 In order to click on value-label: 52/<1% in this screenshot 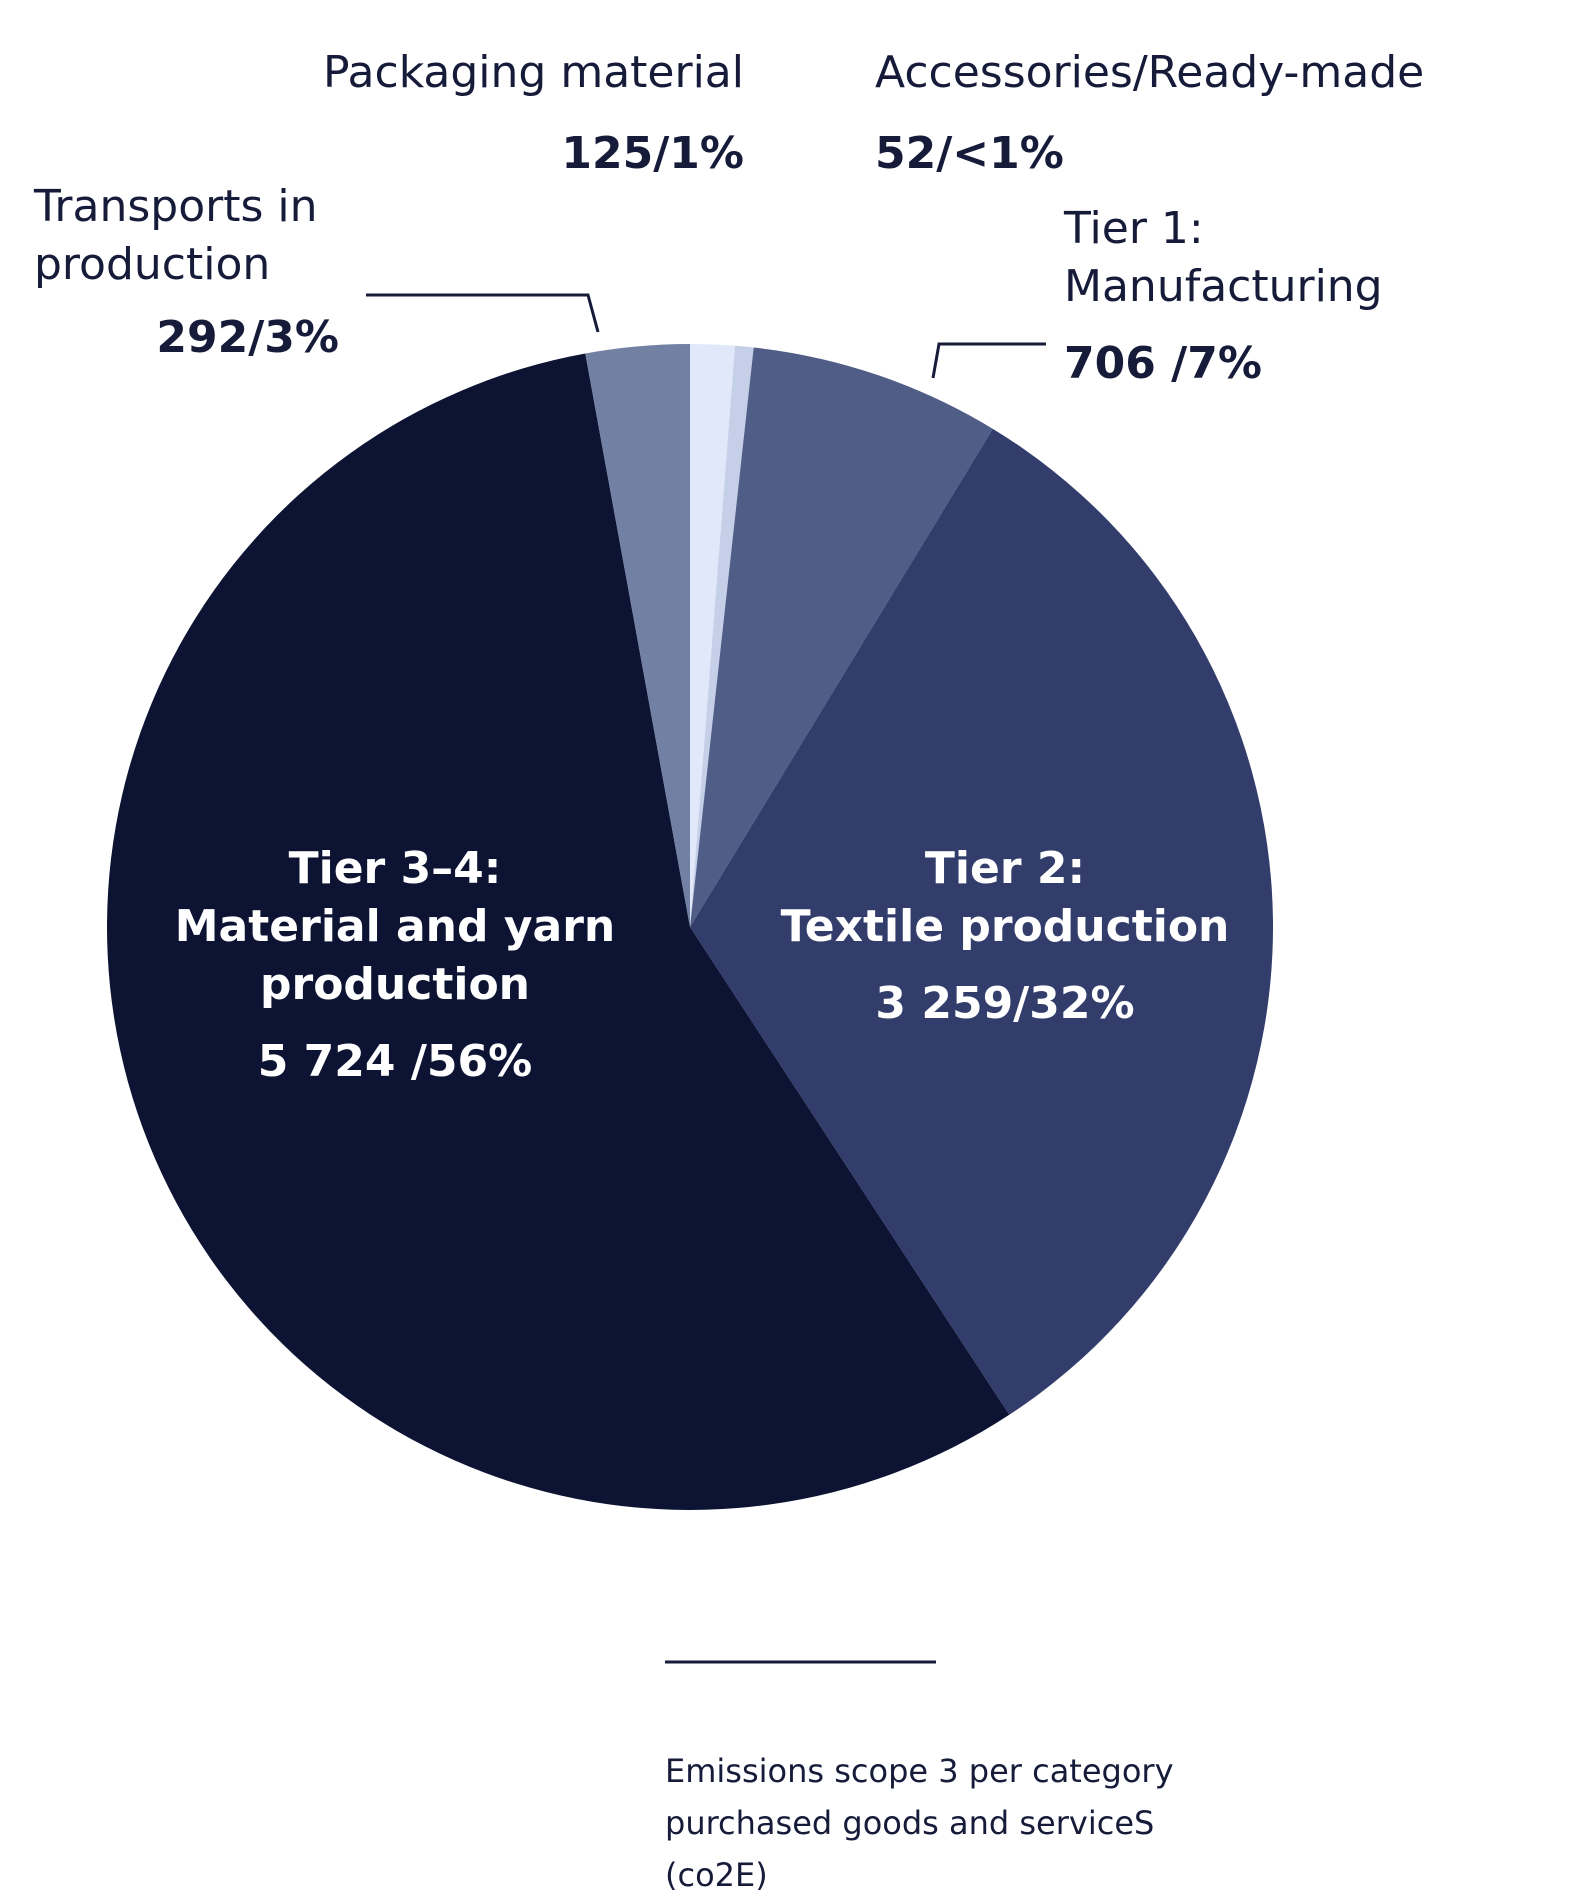, I will do `click(969, 153)`.